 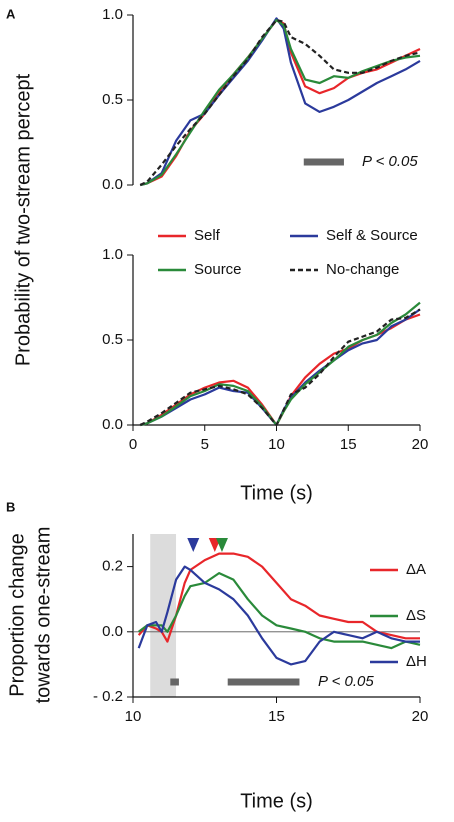 What do you see at coordinates (205, 444) in the screenshot?
I see `x-tick-label: 5` at bounding box center [205, 444].